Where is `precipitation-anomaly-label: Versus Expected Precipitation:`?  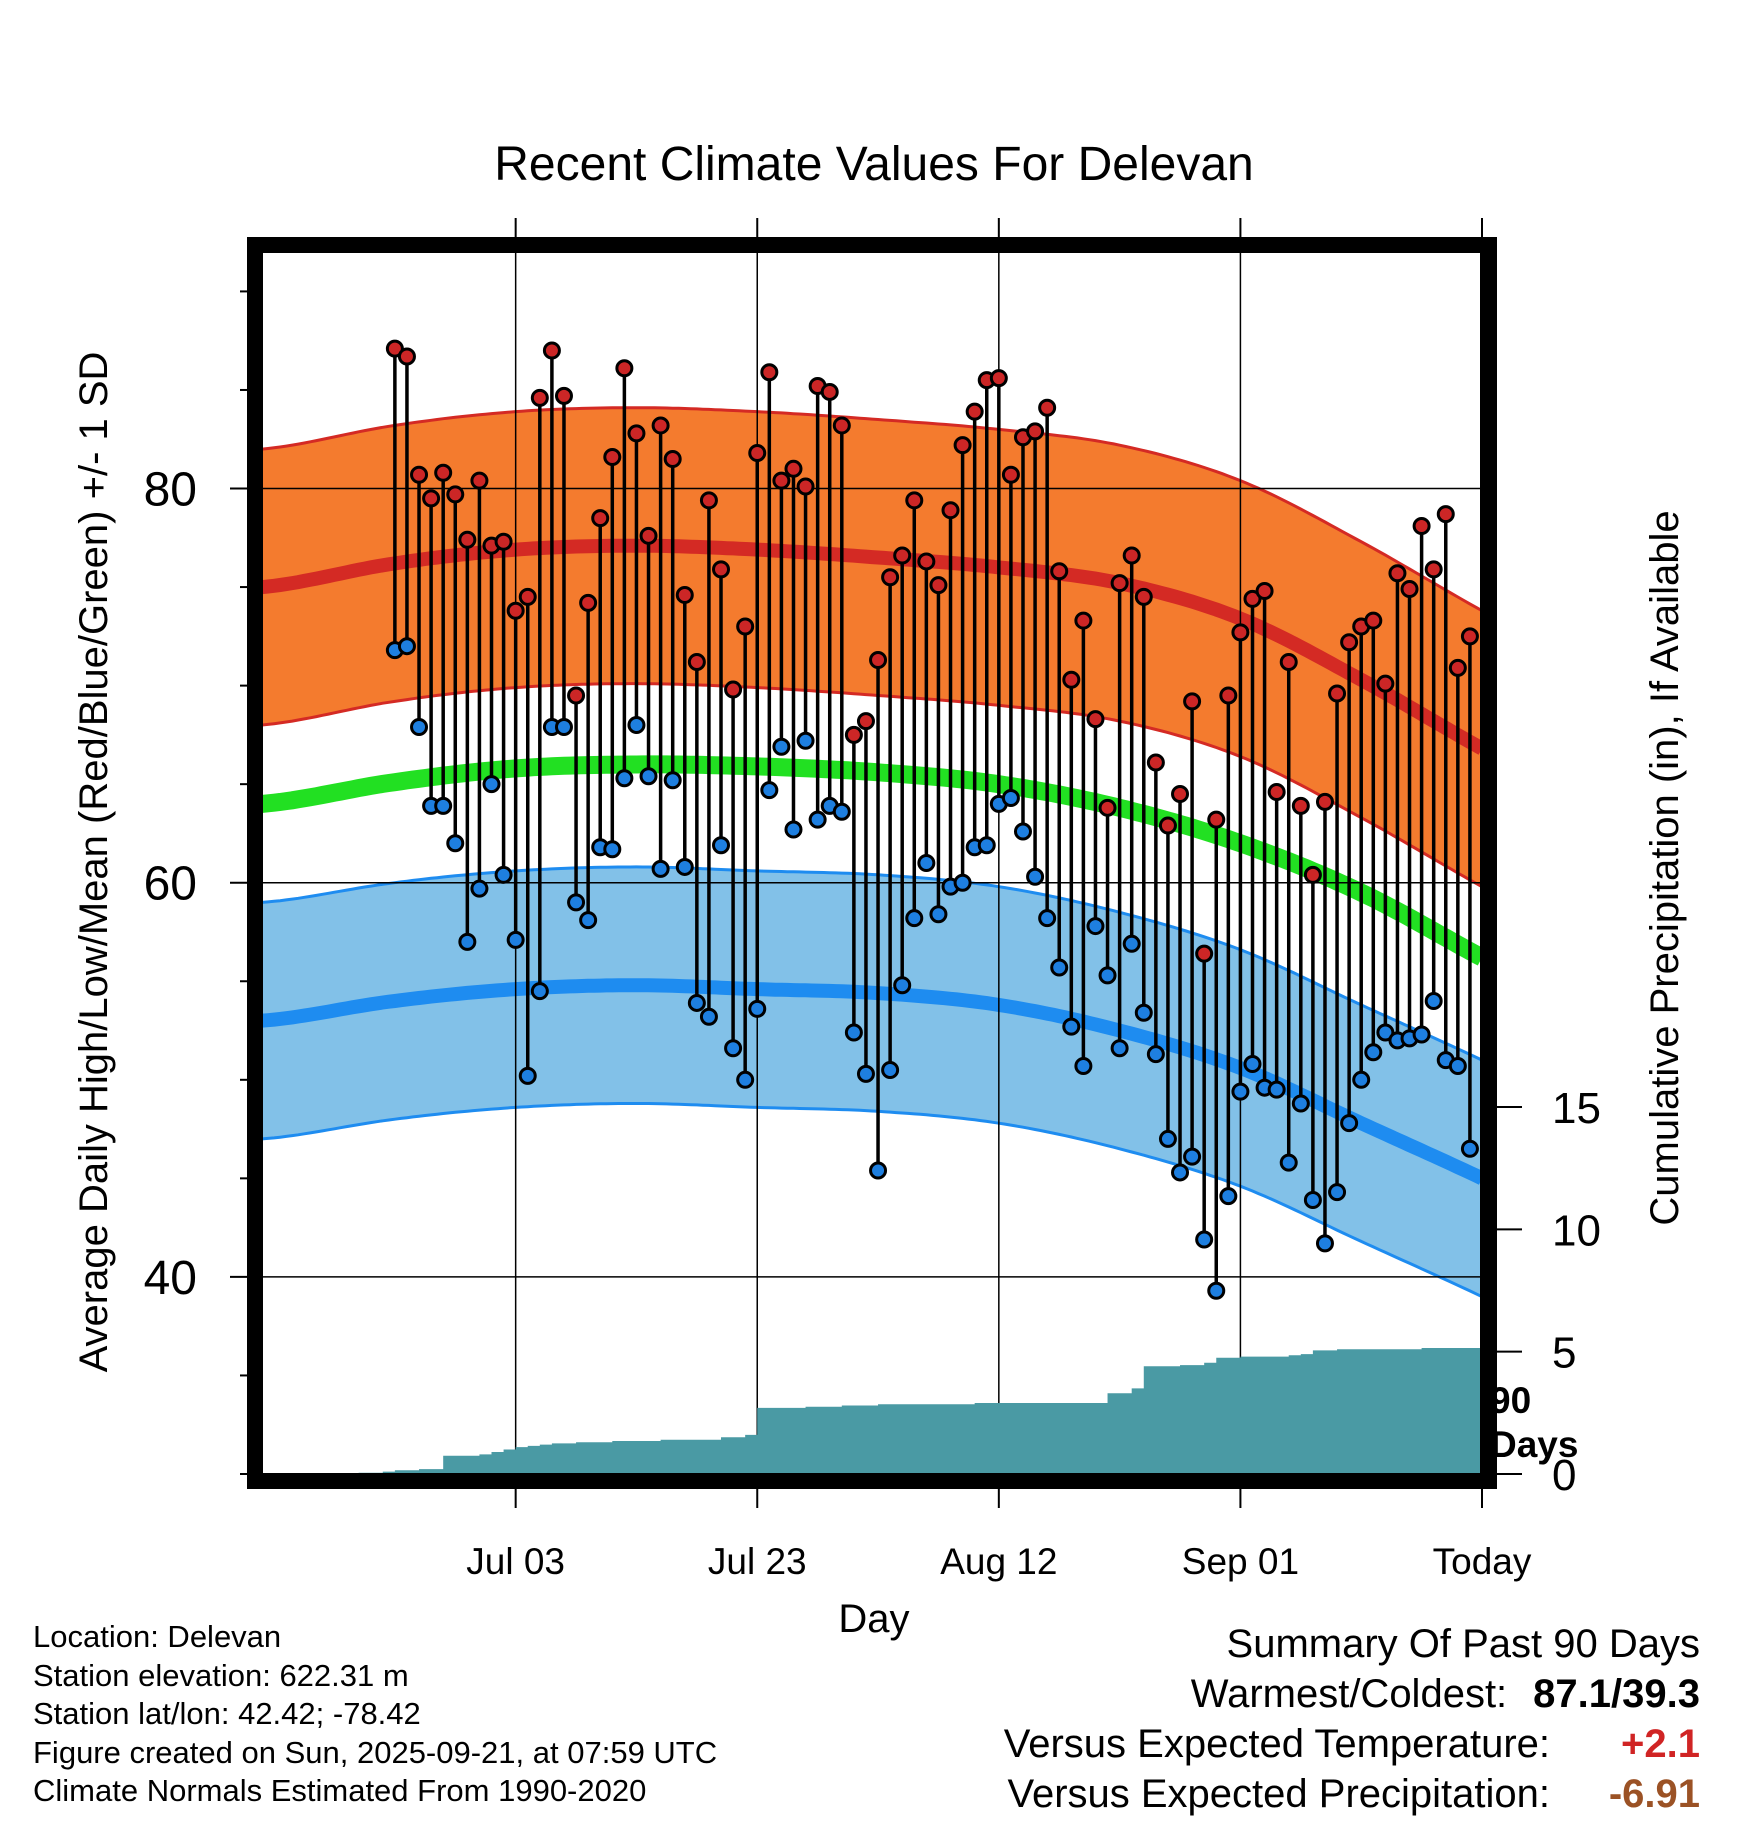
precipitation-anomaly-label: Versus Expected Precipitation: is located at coordinates (1278, 1794).